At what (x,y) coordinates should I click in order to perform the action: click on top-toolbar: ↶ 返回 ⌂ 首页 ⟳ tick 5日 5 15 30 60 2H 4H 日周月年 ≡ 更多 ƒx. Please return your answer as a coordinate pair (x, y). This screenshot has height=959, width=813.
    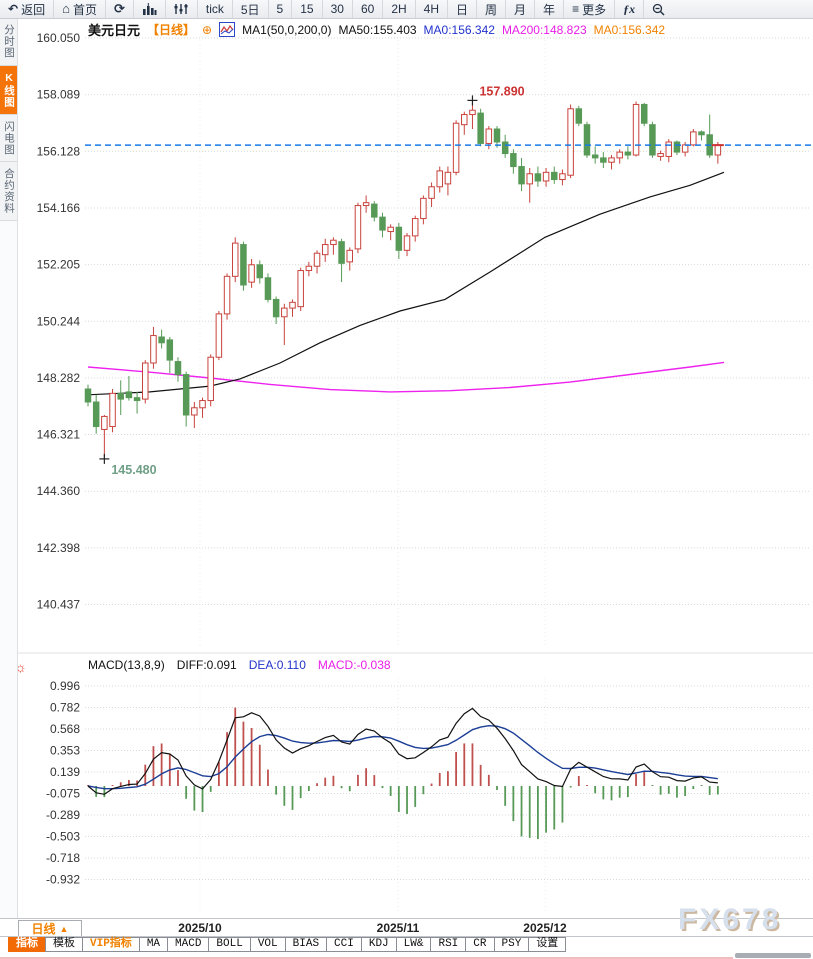
    Looking at the image, I should click on (406, 9).